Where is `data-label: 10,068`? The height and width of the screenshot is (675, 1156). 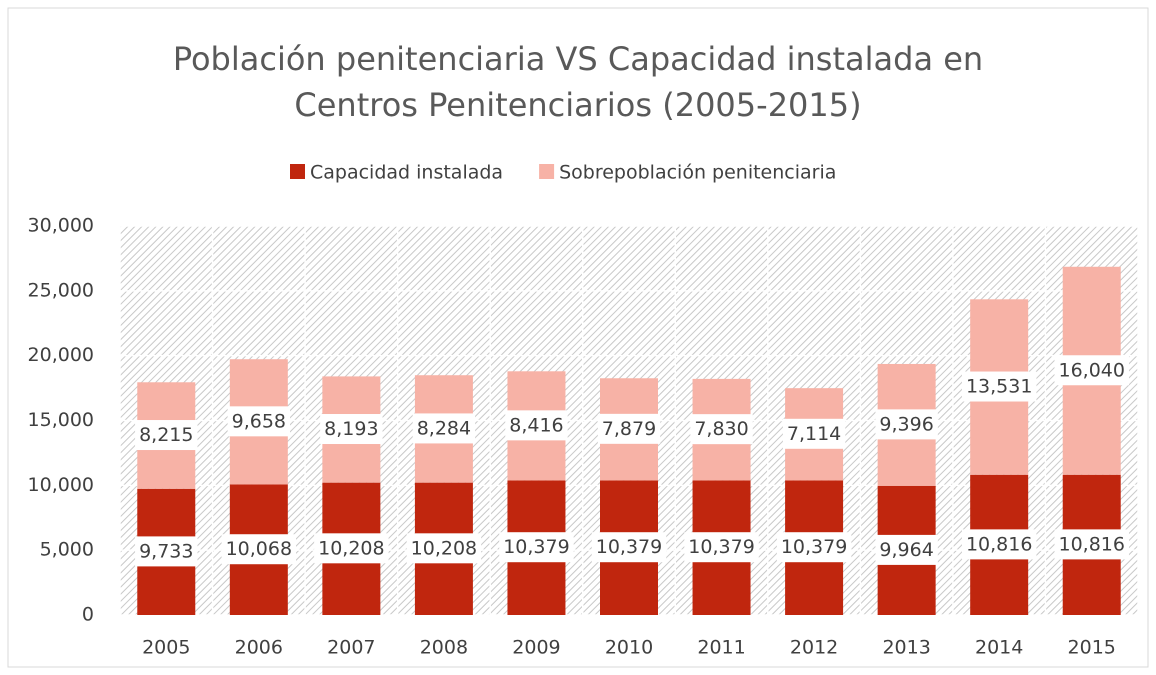 data-label: 10,068 is located at coordinates (259, 549).